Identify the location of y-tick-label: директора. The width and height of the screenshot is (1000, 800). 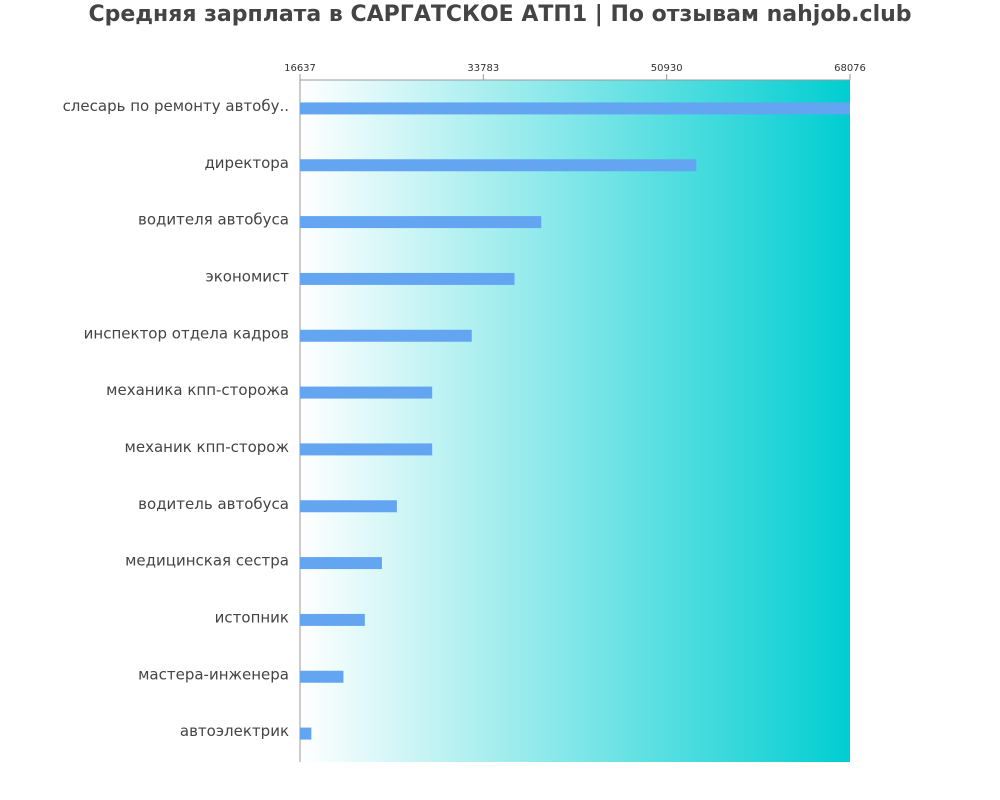
(246, 163).